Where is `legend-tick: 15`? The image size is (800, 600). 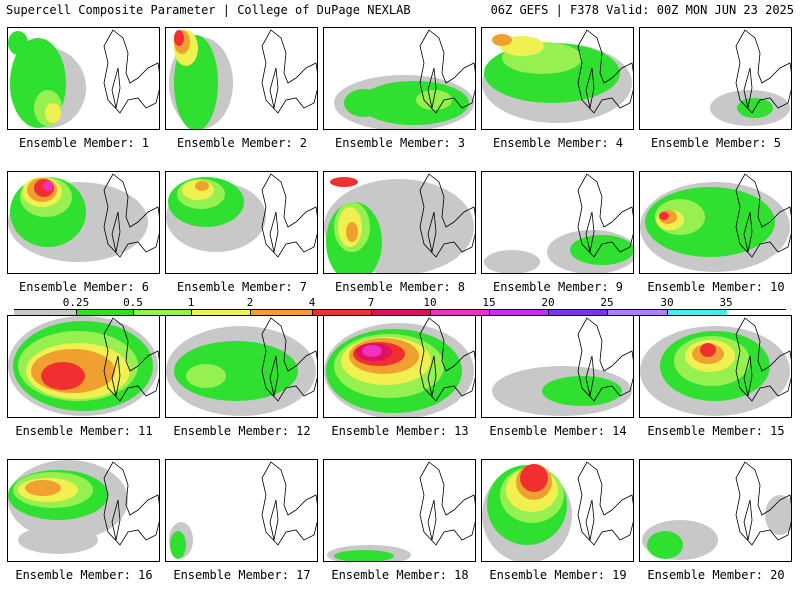 legend-tick: 15 is located at coordinates (489, 302).